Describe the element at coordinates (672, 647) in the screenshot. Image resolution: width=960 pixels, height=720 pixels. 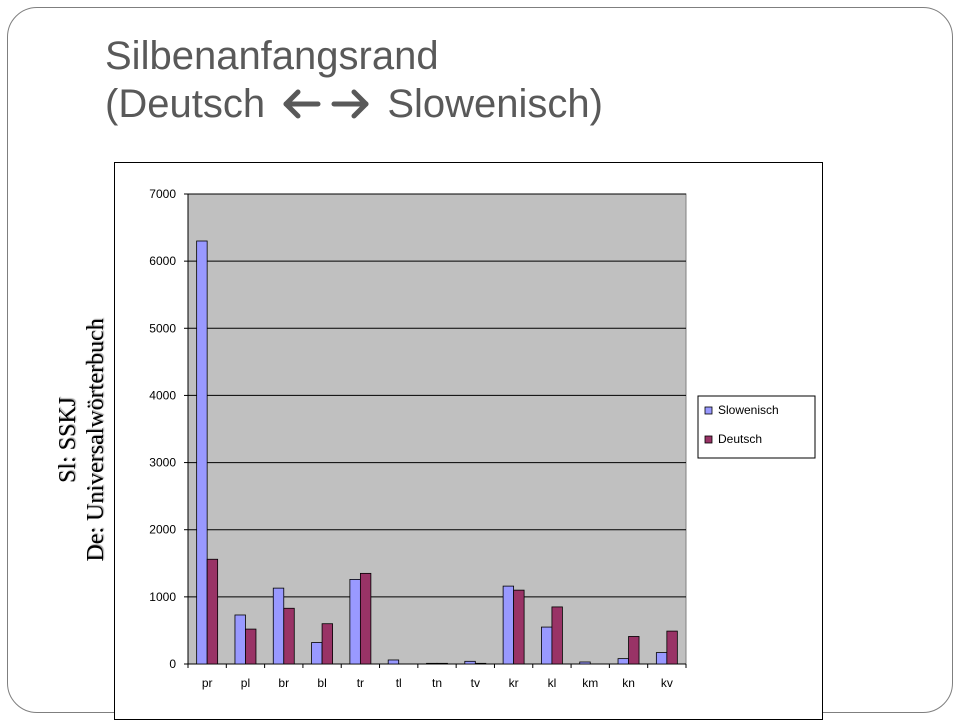
I see `bar-deutsch-kv` at that location.